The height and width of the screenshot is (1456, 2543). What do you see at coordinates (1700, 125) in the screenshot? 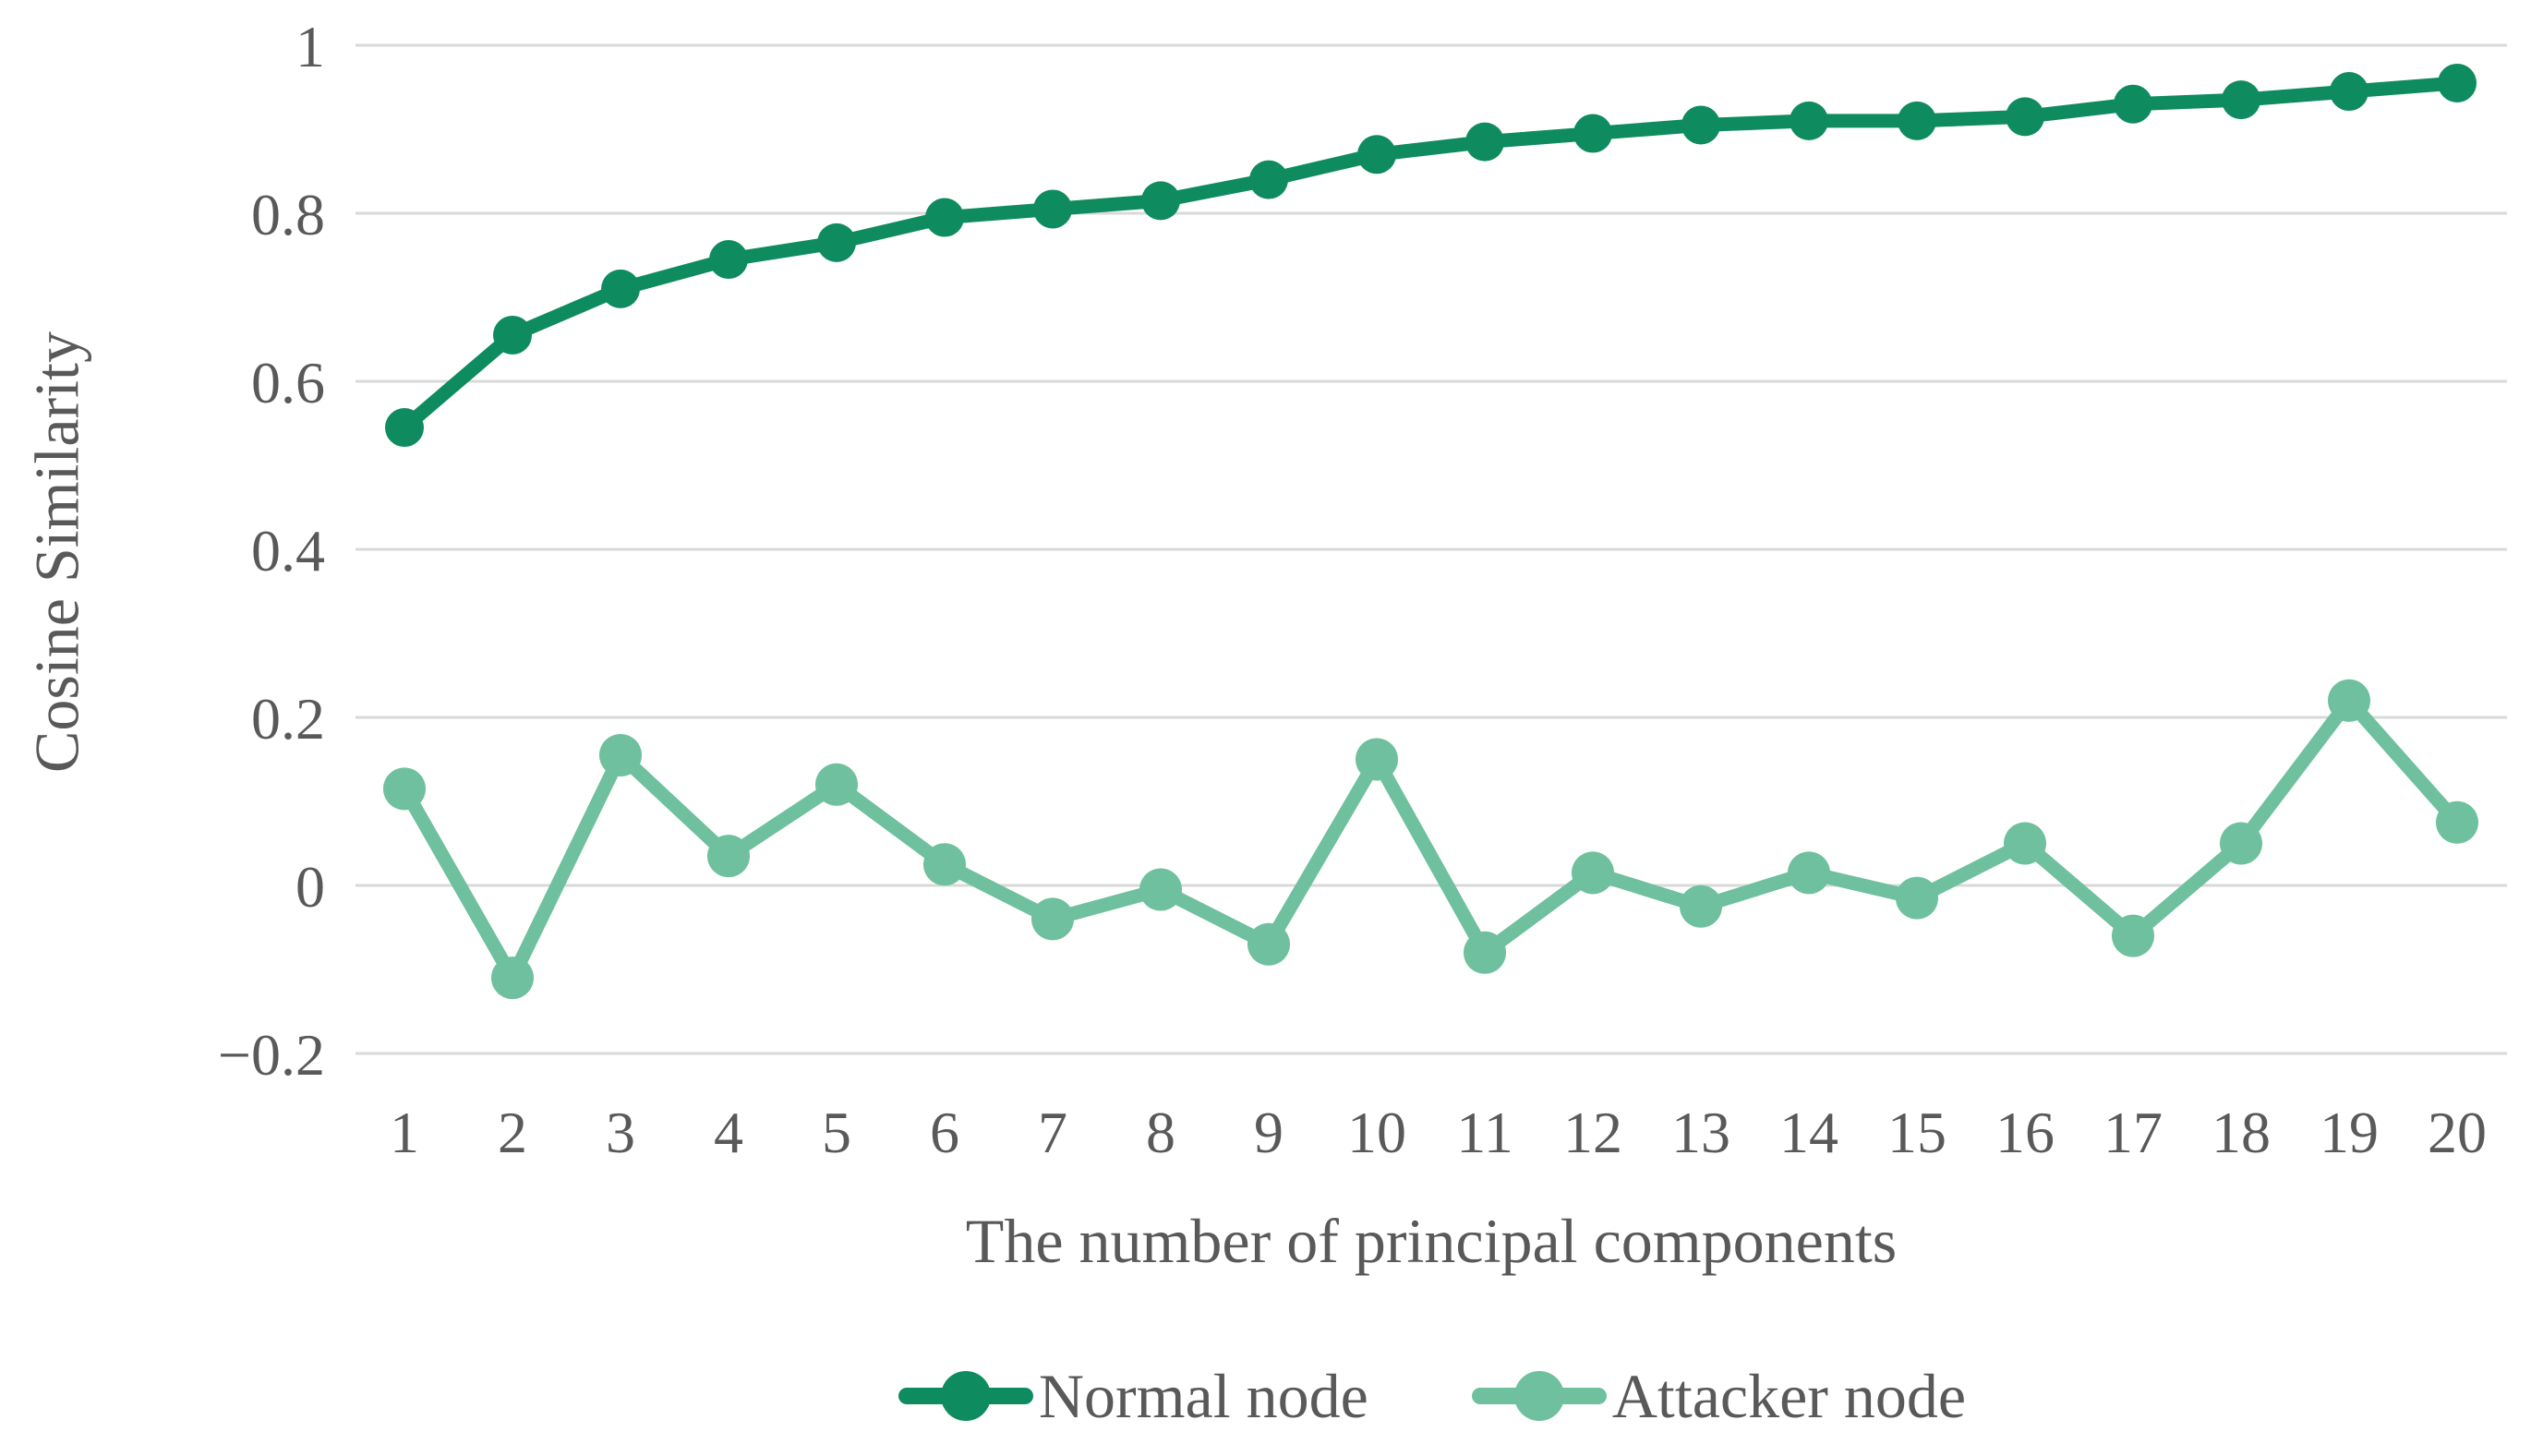
I see `data-point-normal-node-x13` at bounding box center [1700, 125].